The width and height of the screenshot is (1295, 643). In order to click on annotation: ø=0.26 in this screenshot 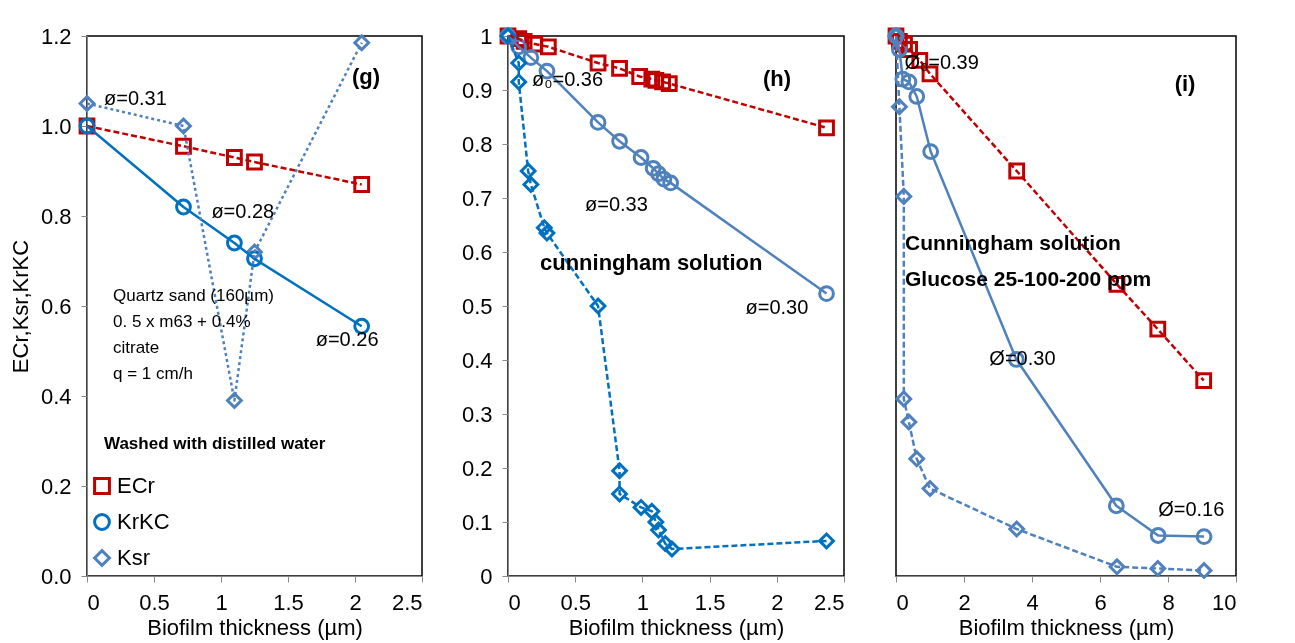, I will do `click(347, 339)`.